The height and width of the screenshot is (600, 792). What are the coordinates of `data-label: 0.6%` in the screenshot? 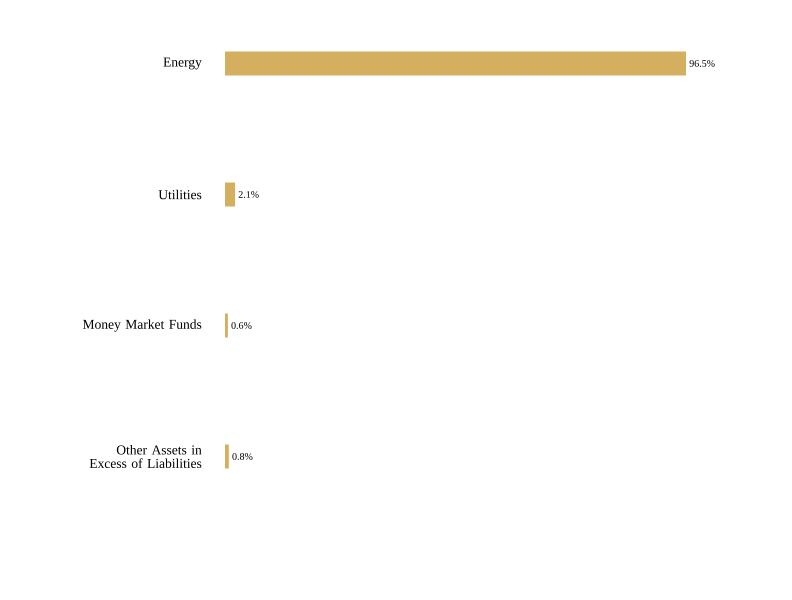 It's located at (241, 325).